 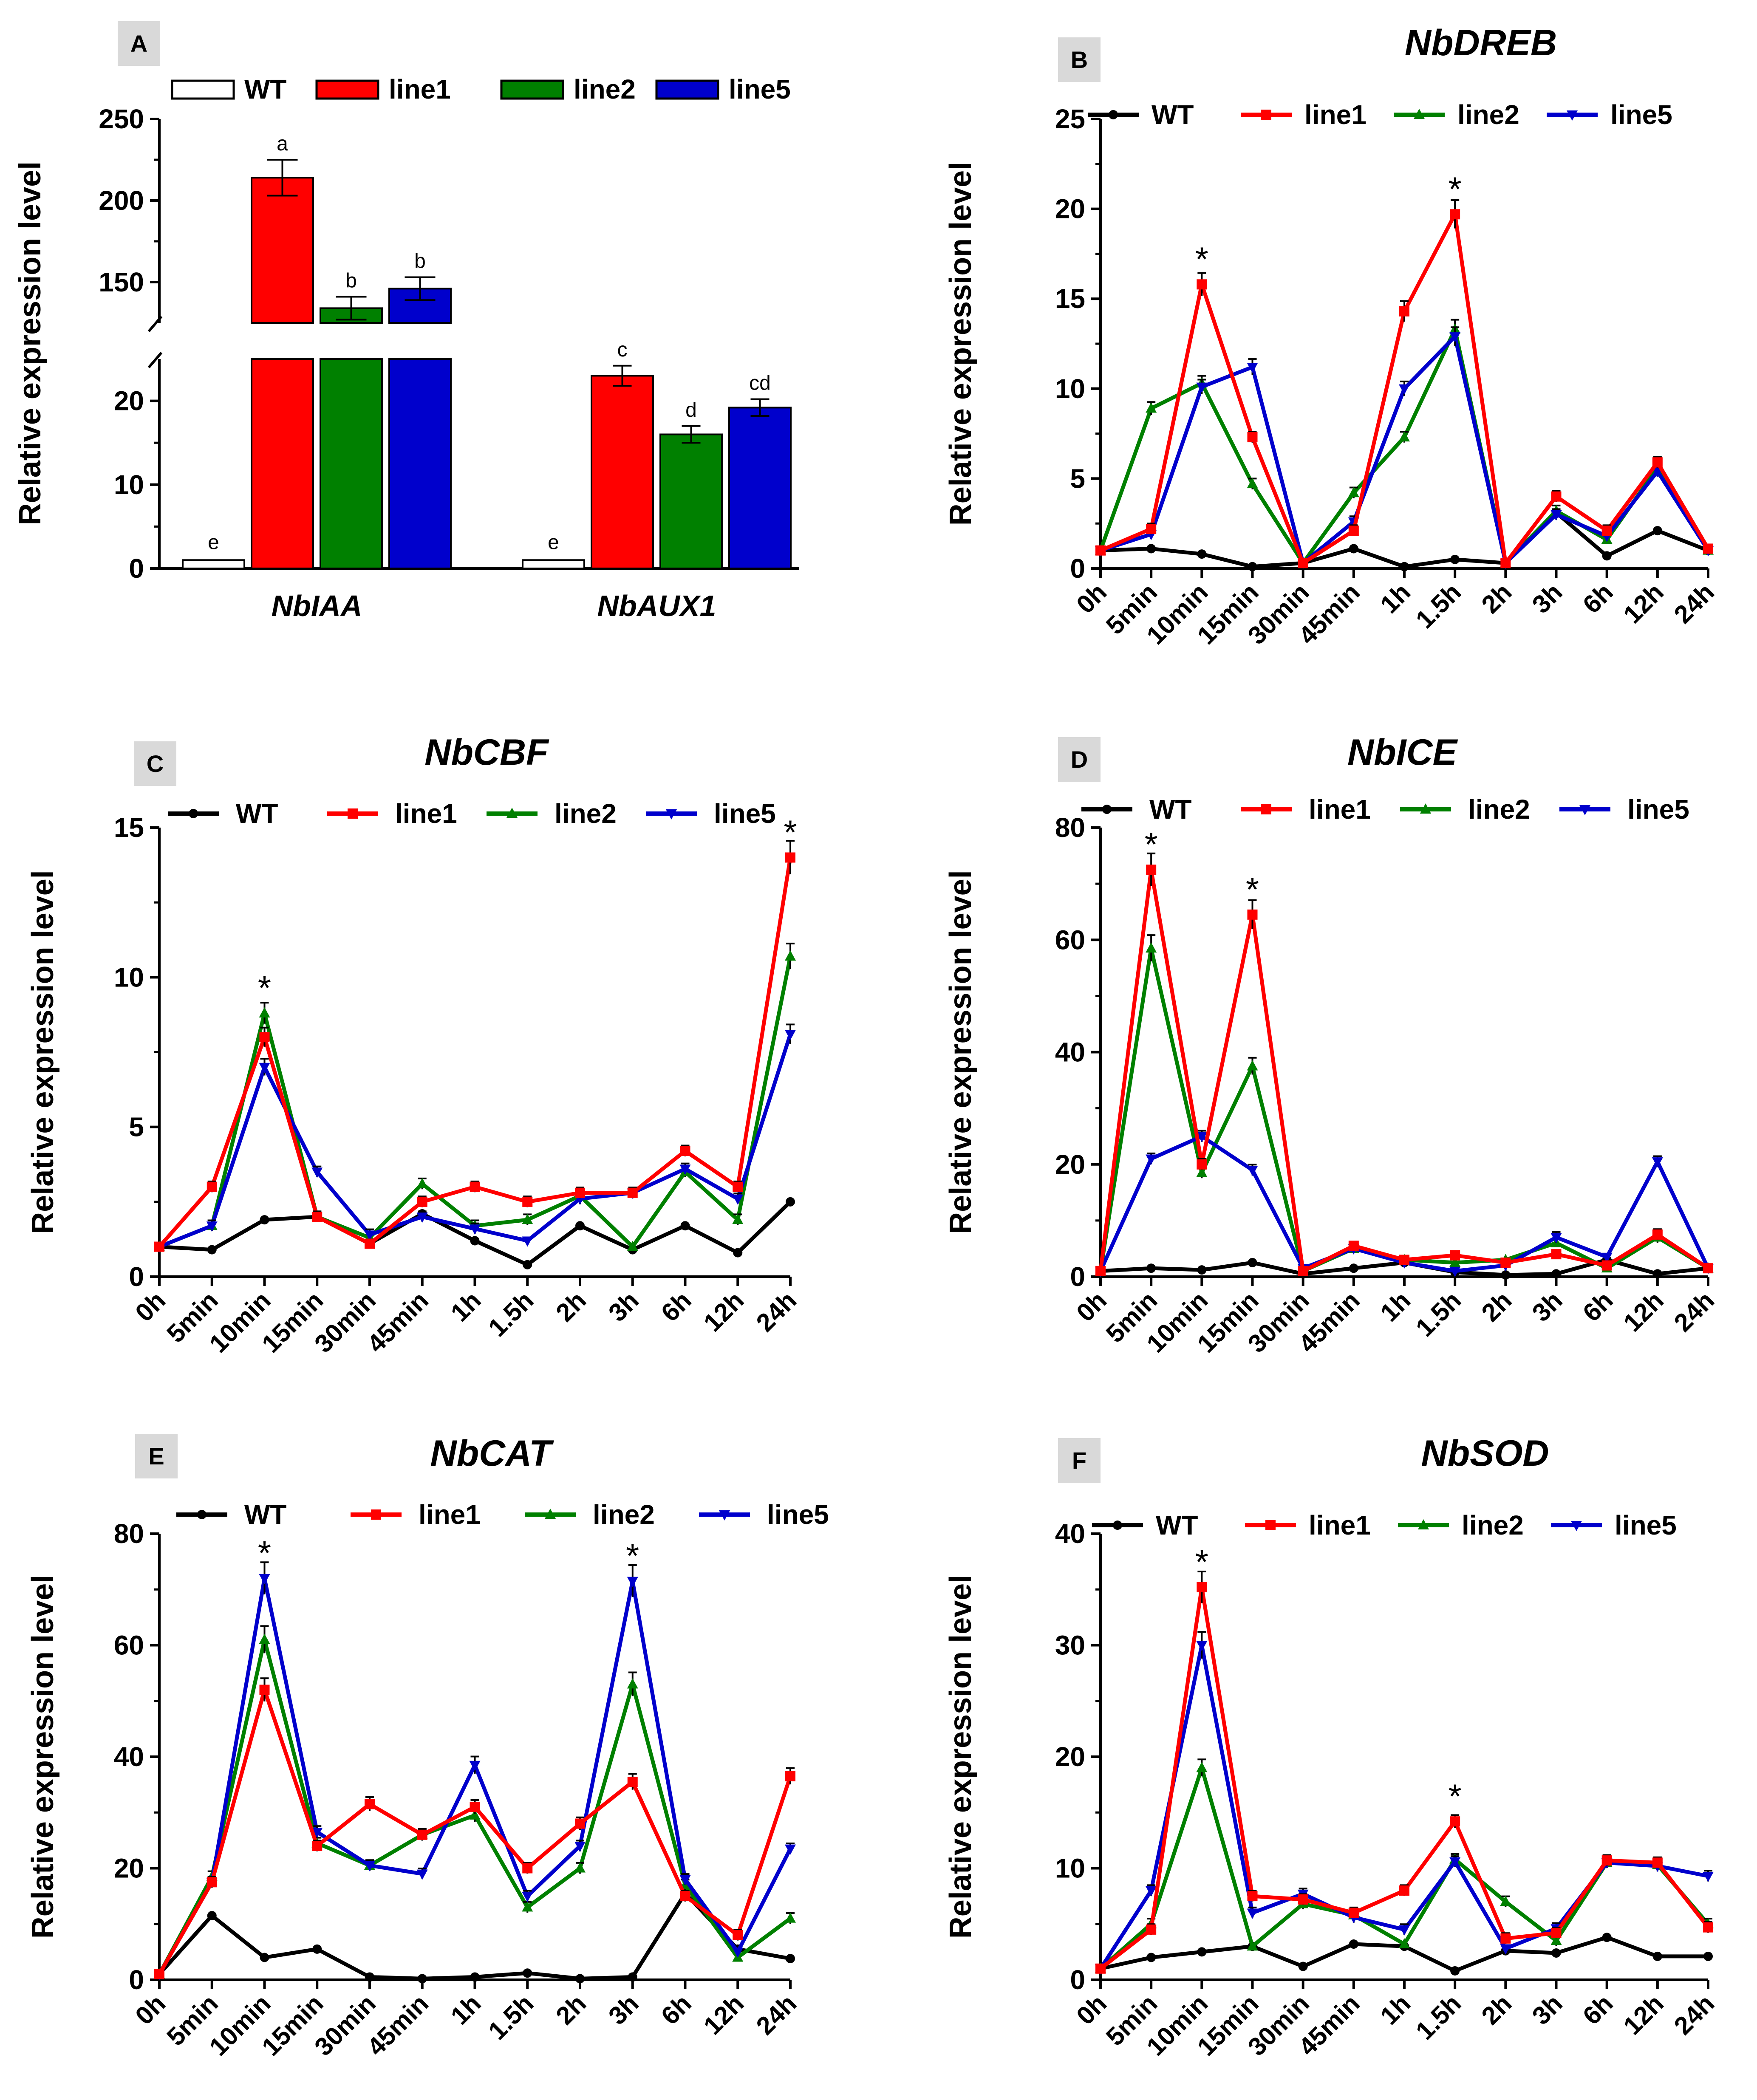 I want to click on y-tick-label: 60, so click(x=129, y=1645).